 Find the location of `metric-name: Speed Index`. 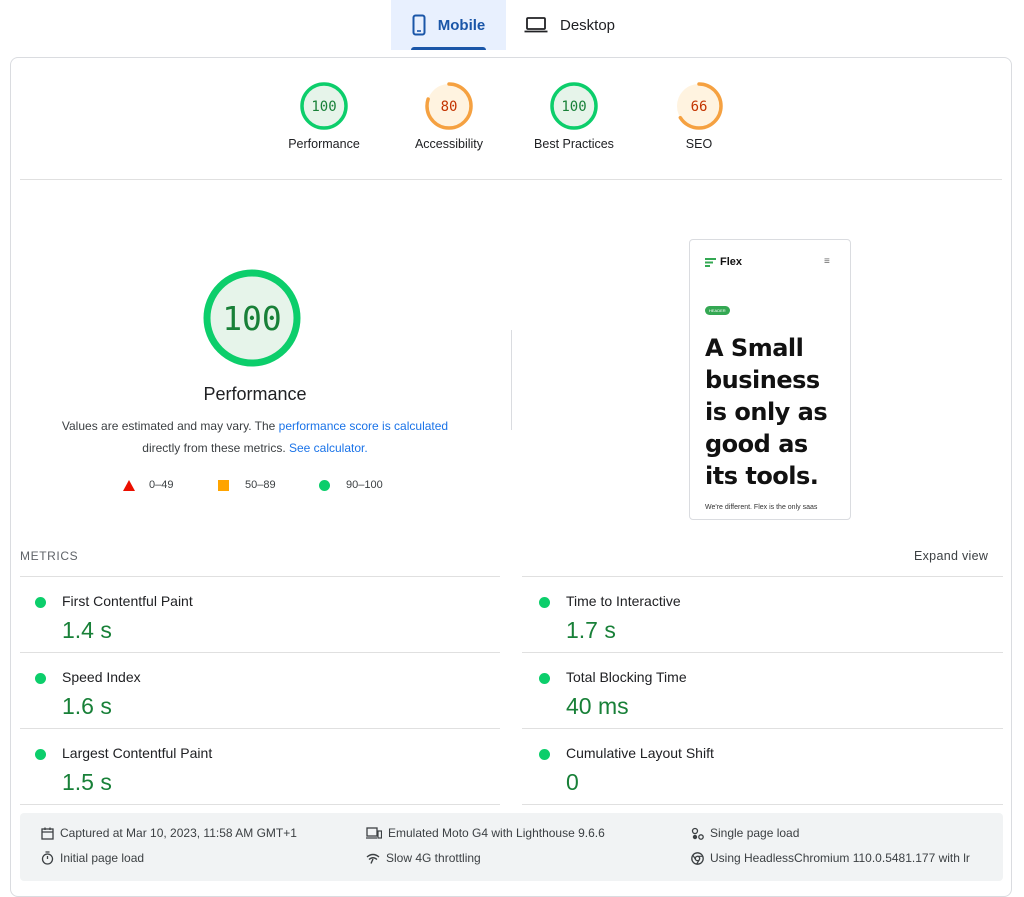

metric-name: Speed Index is located at coordinates (101, 677).